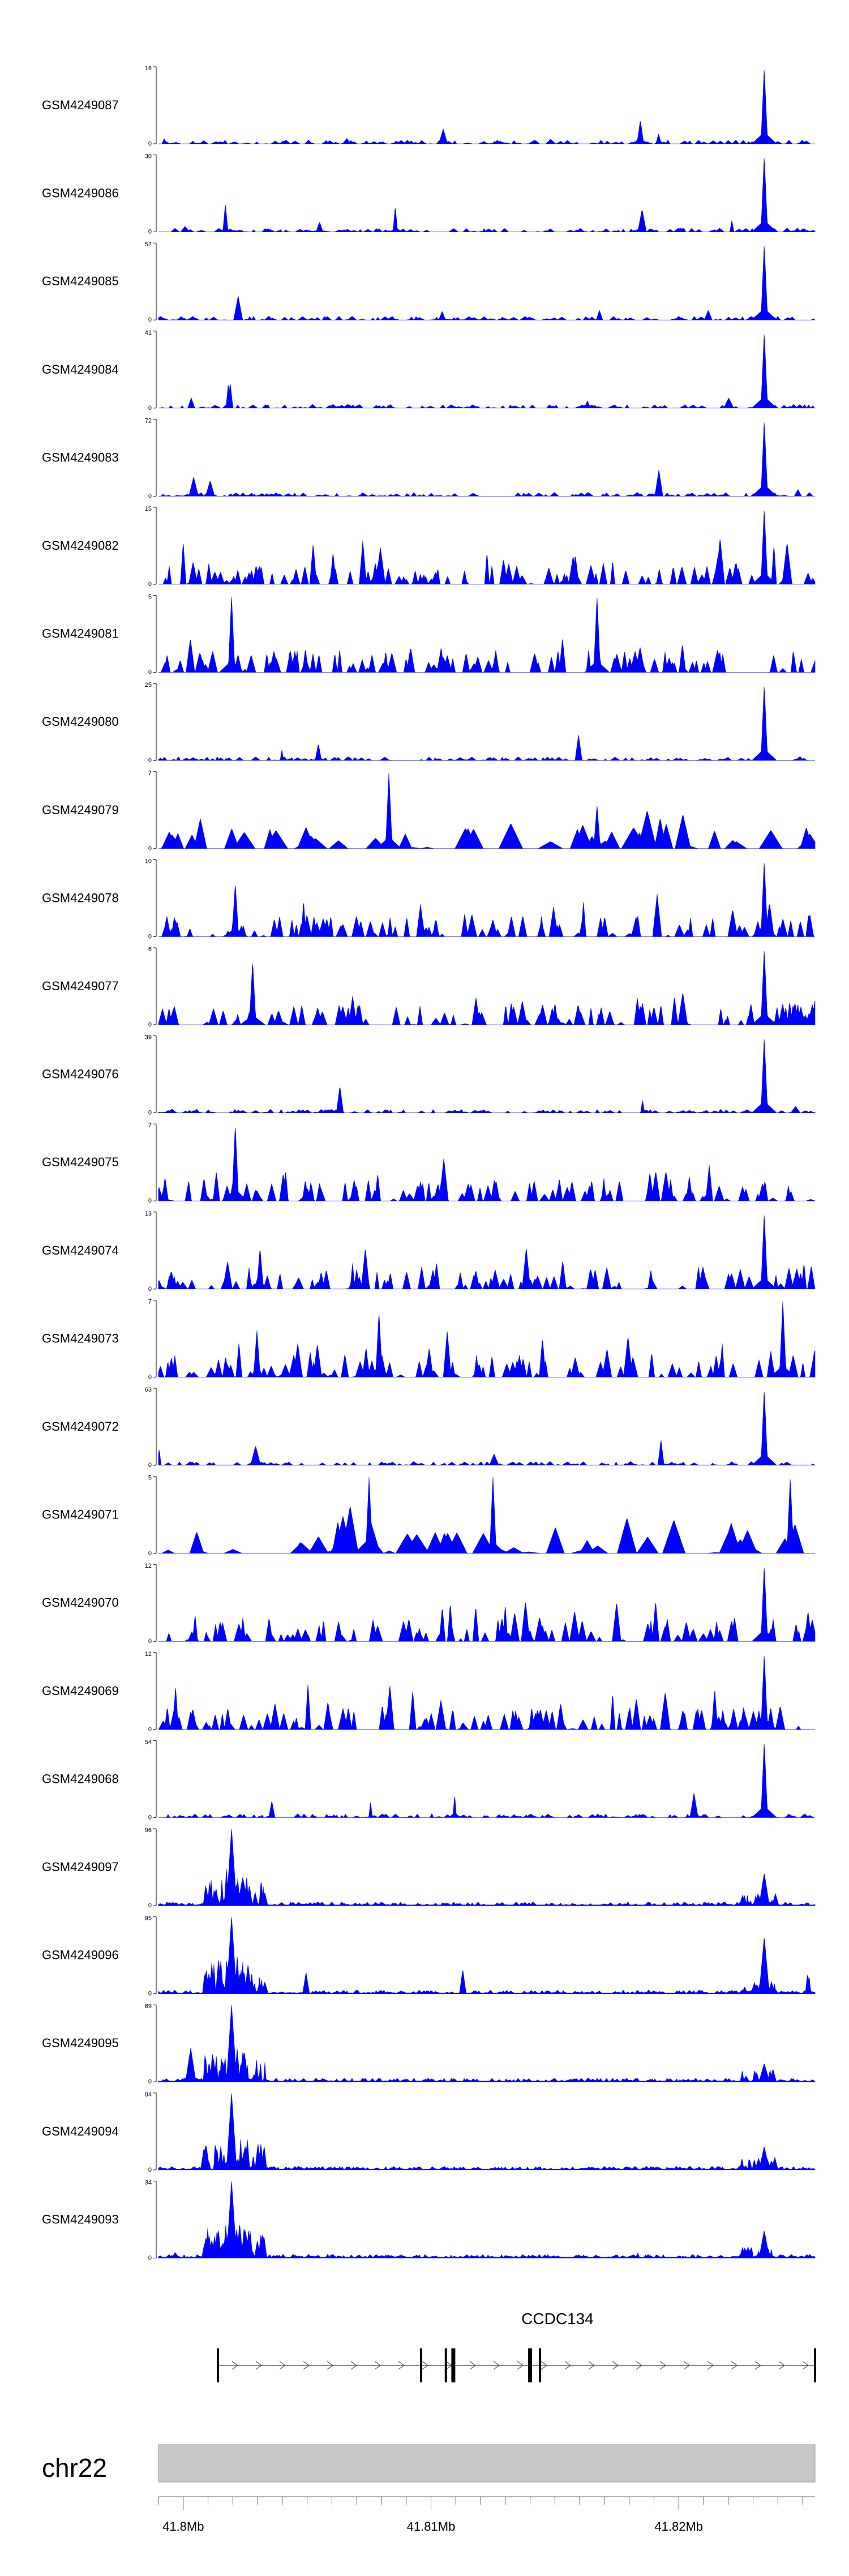  I want to click on y-max-label: 95, so click(148, 1918).